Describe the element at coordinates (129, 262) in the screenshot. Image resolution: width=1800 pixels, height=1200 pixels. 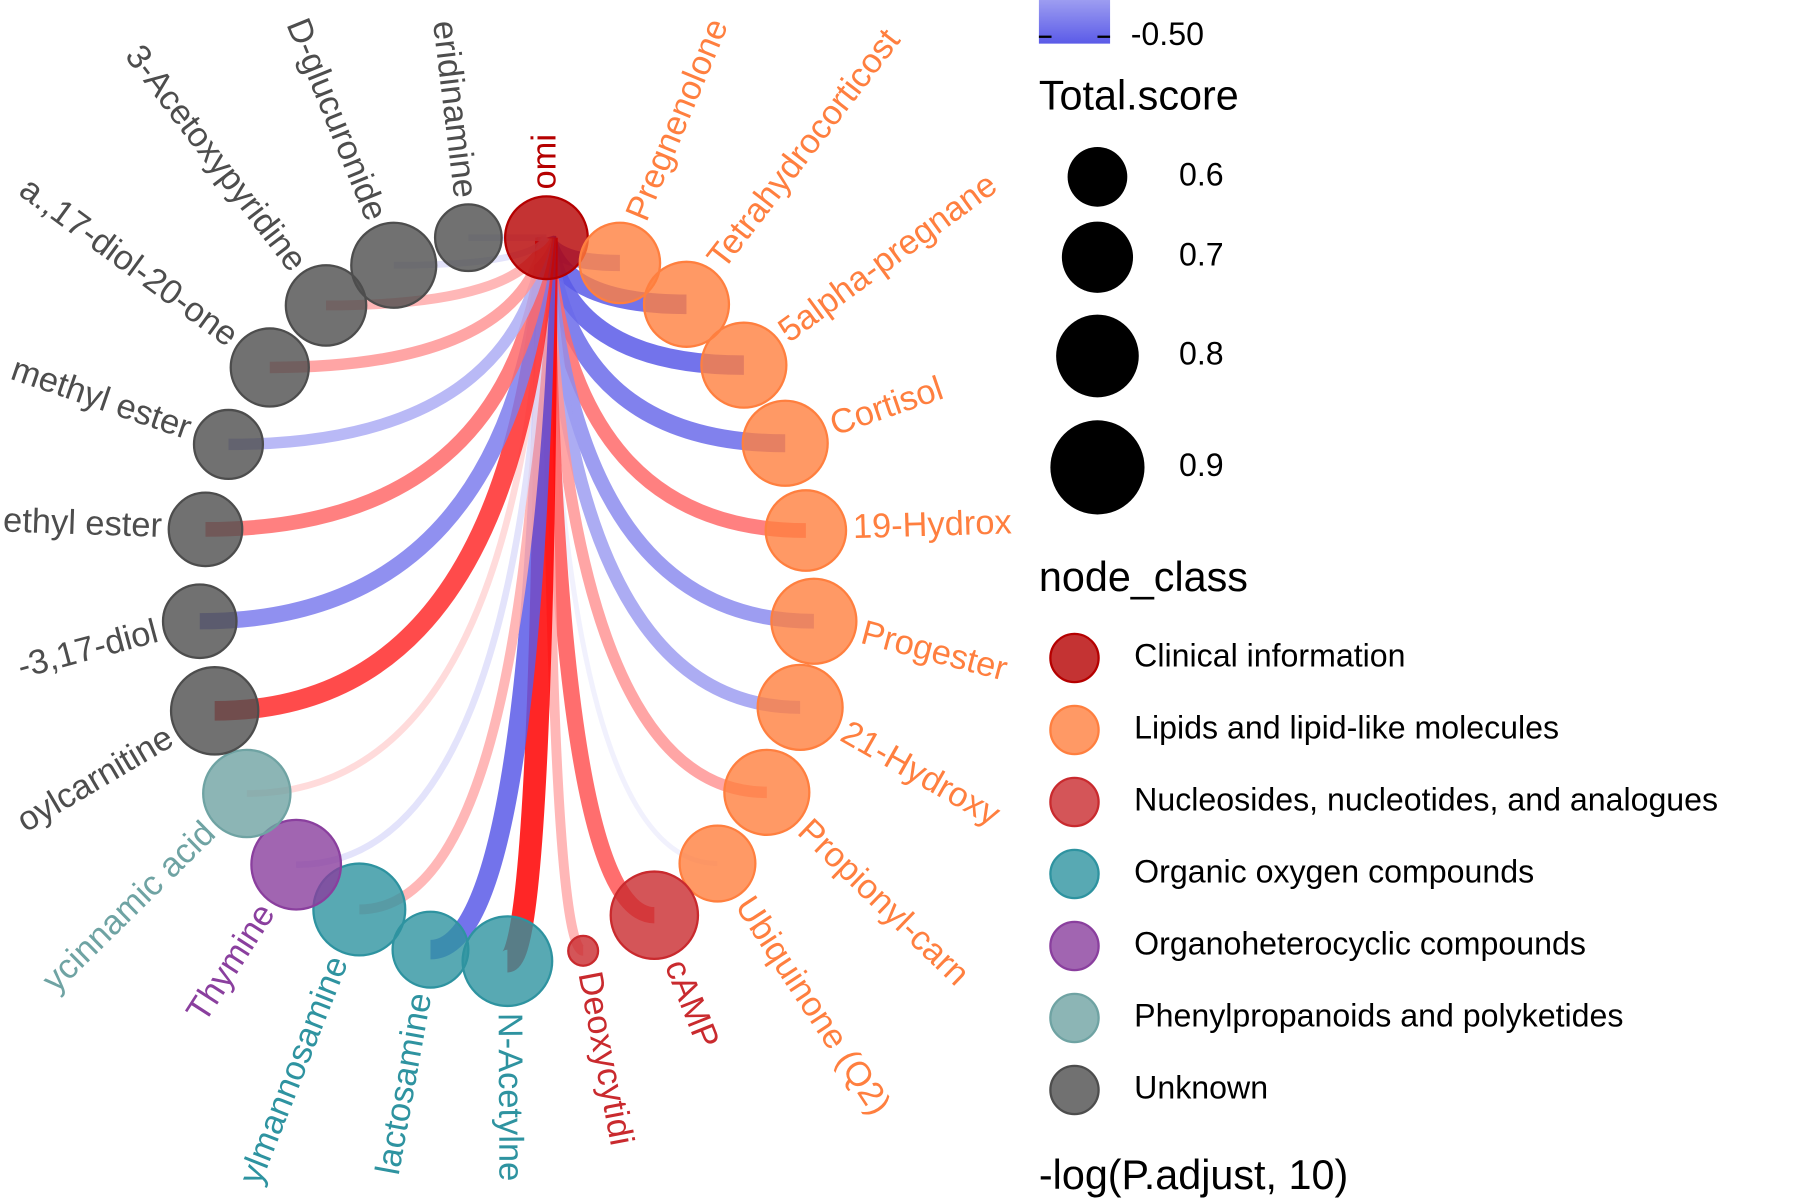
I see `node-label: a.,17-diol-20-one` at that location.